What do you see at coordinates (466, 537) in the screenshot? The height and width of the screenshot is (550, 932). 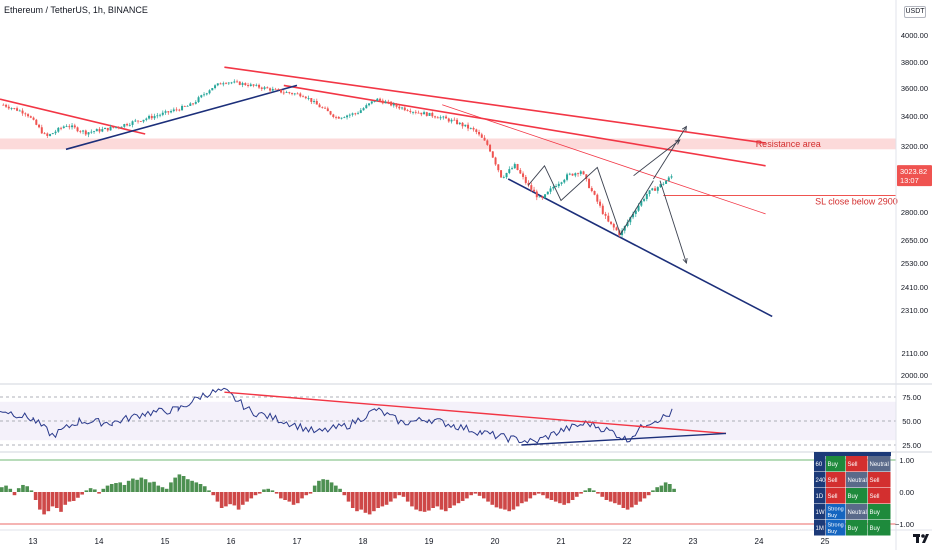 I see `time-axis: 13 14 15 16 17 18 19 20 21 22 23 24 25` at bounding box center [466, 537].